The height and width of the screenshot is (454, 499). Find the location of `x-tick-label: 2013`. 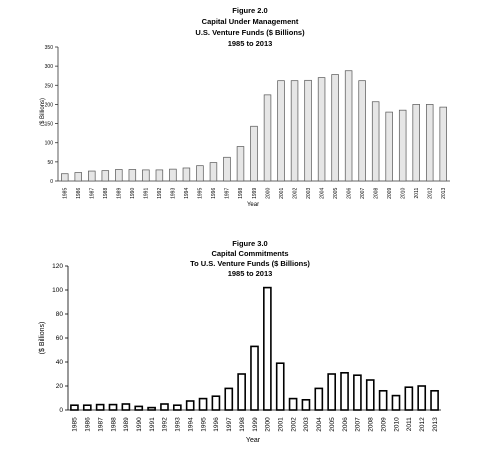

x-tick-label: 2013 is located at coordinates (435, 424).